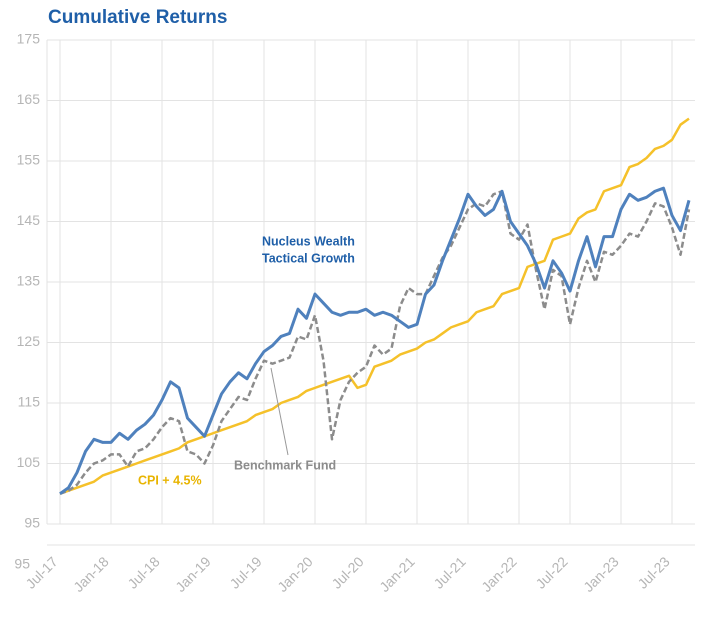  What do you see at coordinates (137, 17) in the screenshot?
I see `chart-title: Cumulative Returns` at bounding box center [137, 17].